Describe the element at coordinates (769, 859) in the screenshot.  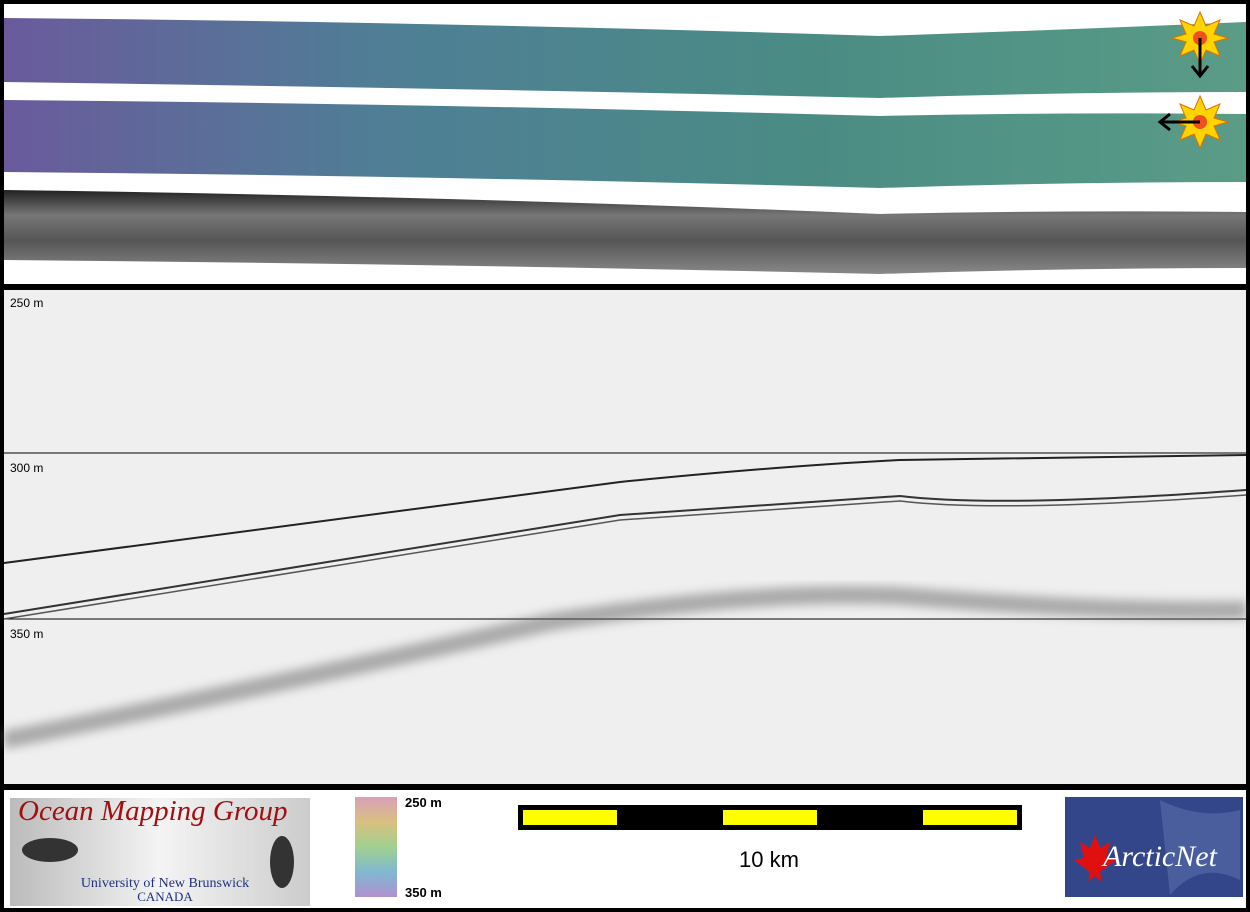
I see `scale-label: 10 km` at that location.